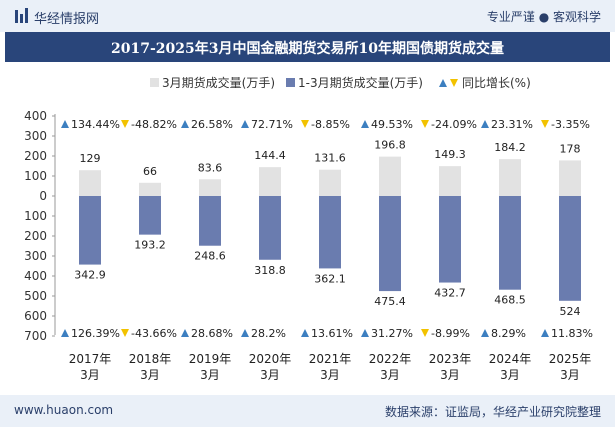 Image resolution: width=615 pixels, height=427 pixels. I want to click on x-tick-year: 2025年, so click(570, 359).